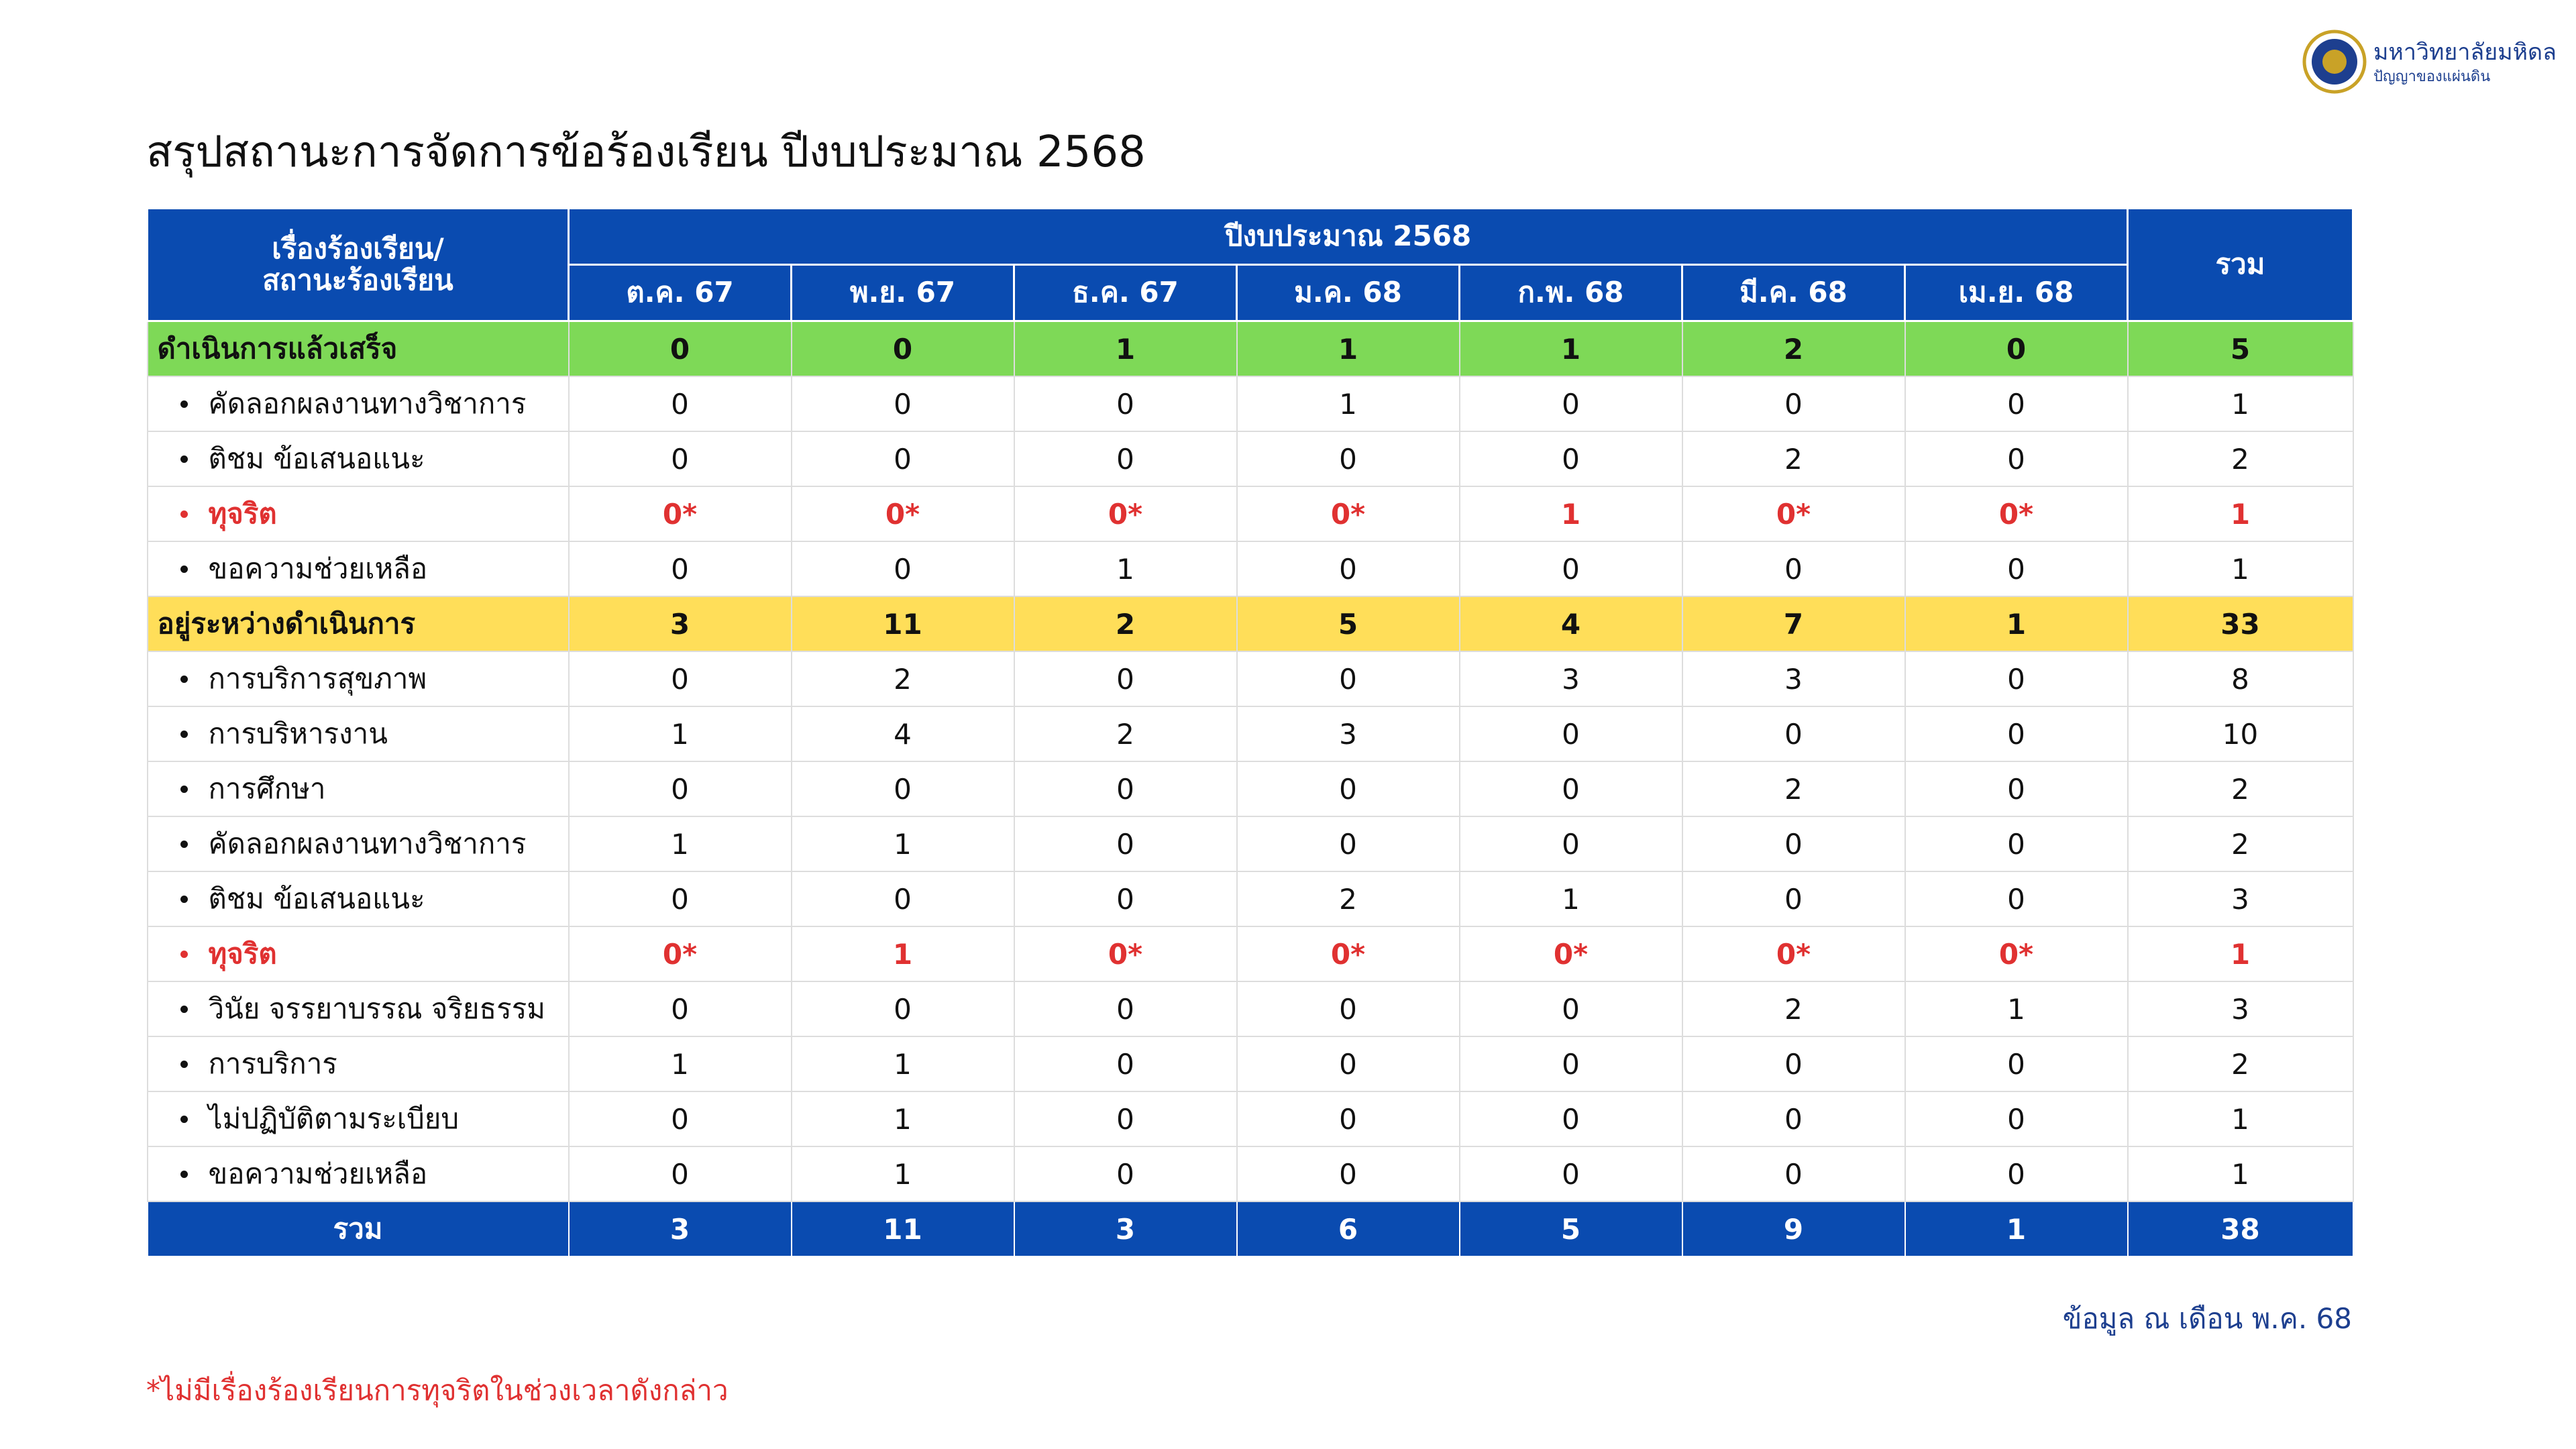 Image resolution: width=2576 pixels, height=1449 pixels. What do you see at coordinates (2241, 264) in the screenshot?
I see `total-header: รวม` at bounding box center [2241, 264].